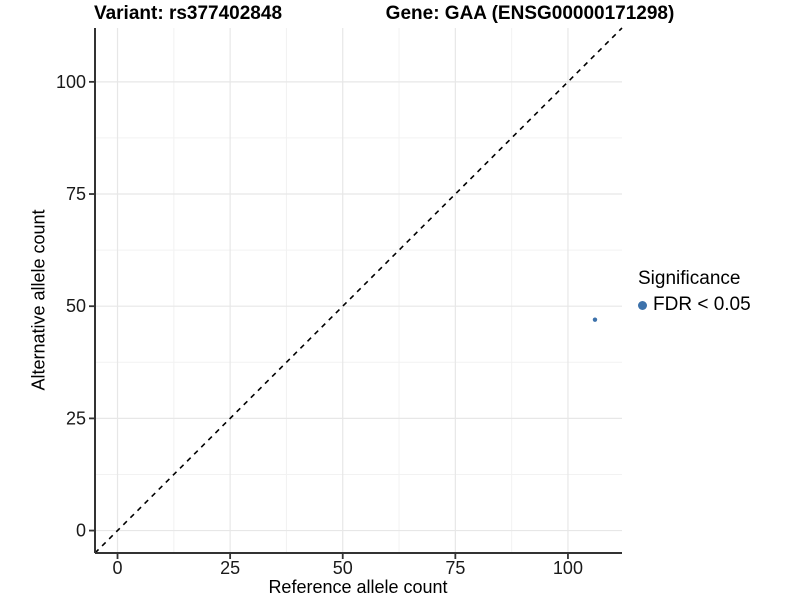 This screenshot has height=600, width=800. I want to click on y-tick-label: 75, so click(76, 194).